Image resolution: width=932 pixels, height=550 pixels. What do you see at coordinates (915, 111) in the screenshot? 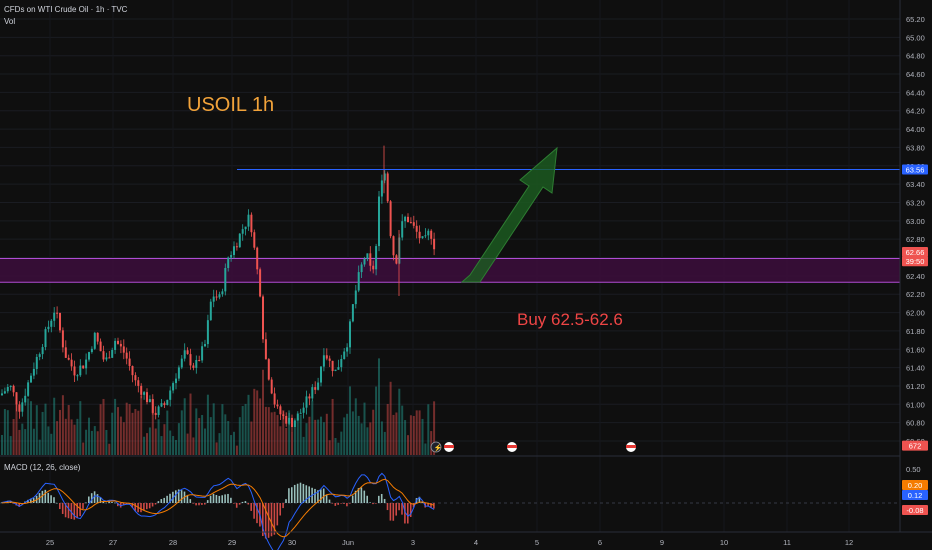
I see `price-tick-label: 64.20` at bounding box center [915, 111].